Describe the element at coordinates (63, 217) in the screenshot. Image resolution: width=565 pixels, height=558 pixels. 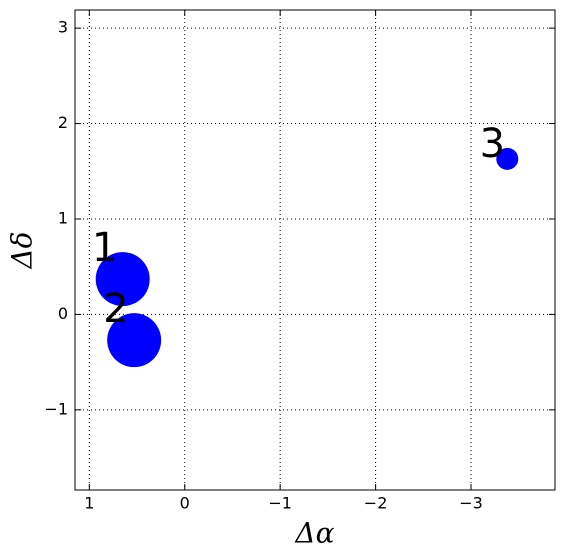
I see `y-tick-label: 1` at that location.